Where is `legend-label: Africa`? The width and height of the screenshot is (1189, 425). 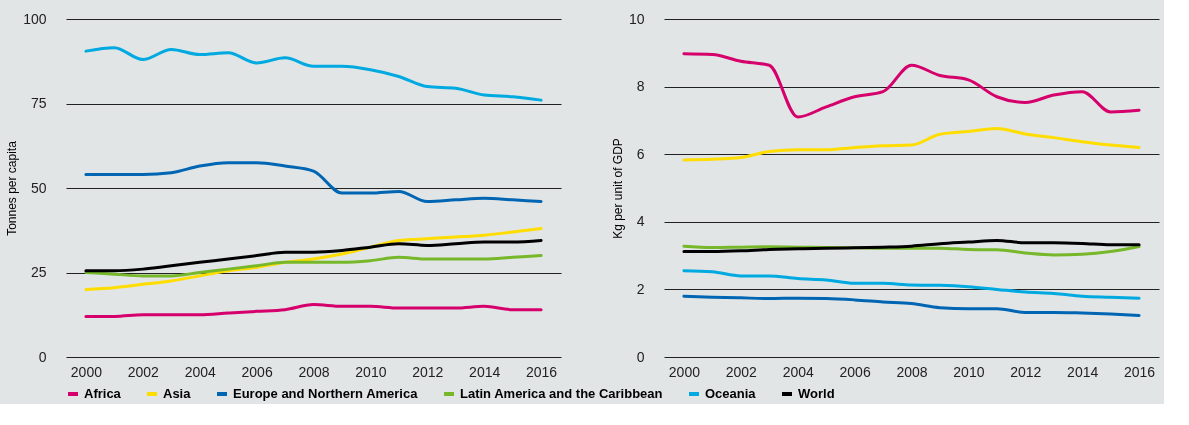 legend-label: Africa is located at coordinates (103, 393).